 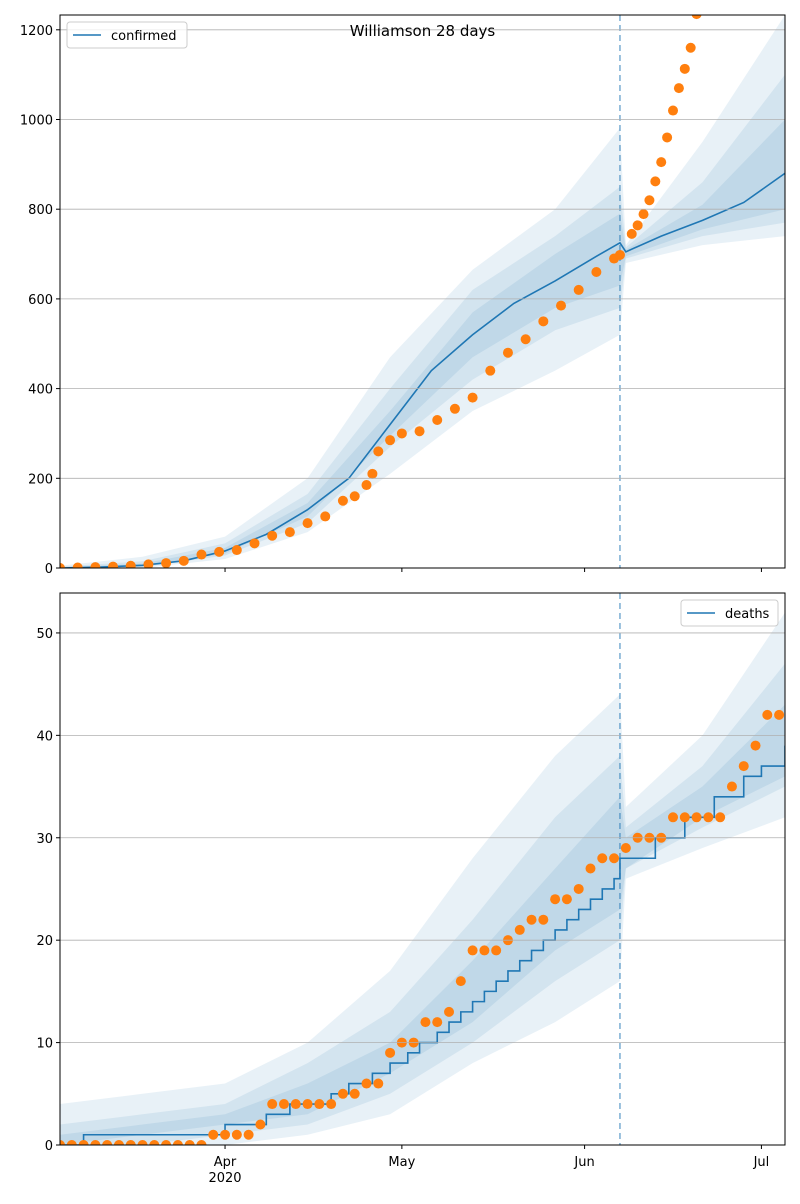 I want to click on y-tick-label: 50, so click(x=44, y=634).